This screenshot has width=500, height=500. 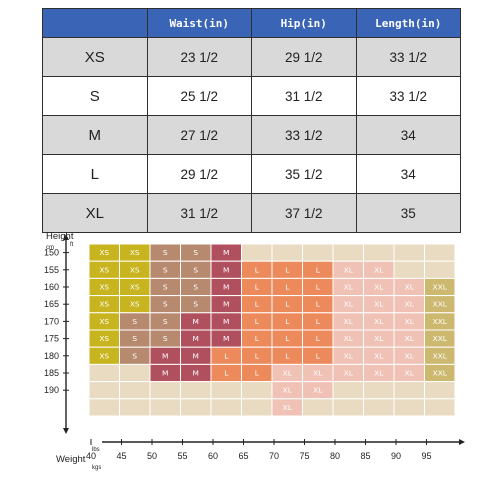 What do you see at coordinates (365, 456) in the screenshot?
I see `x-tick-label: 85` at bounding box center [365, 456].